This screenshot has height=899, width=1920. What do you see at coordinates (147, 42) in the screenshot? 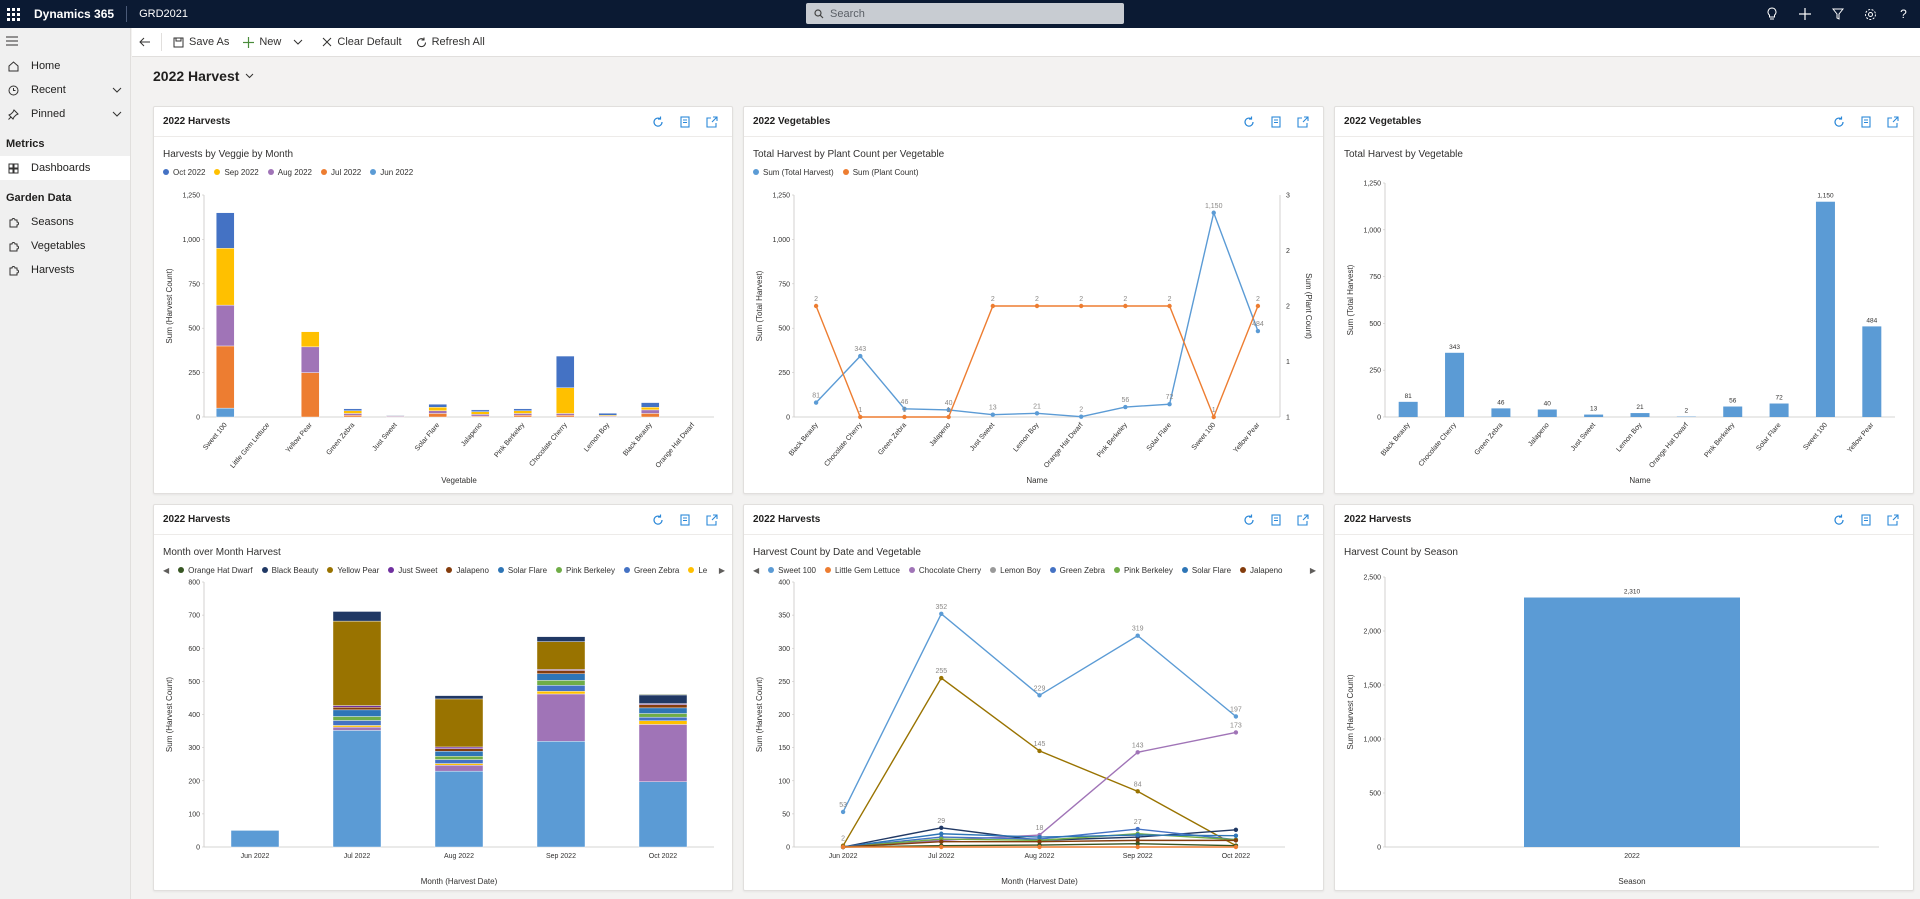
I see `back-button` at bounding box center [147, 42].